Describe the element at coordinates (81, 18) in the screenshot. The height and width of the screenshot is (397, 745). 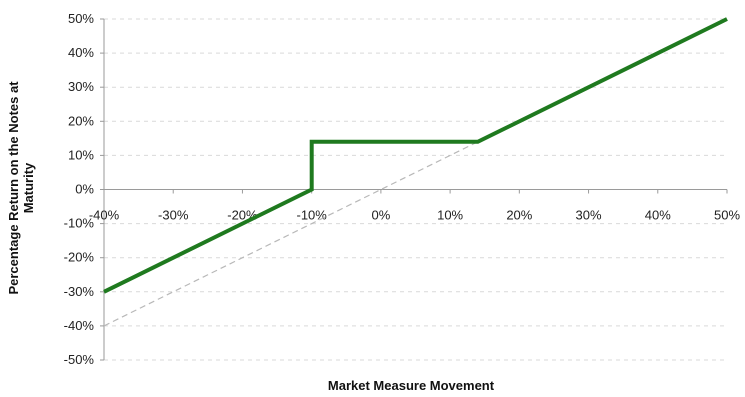
I see `y-tick-label: 50%` at that location.